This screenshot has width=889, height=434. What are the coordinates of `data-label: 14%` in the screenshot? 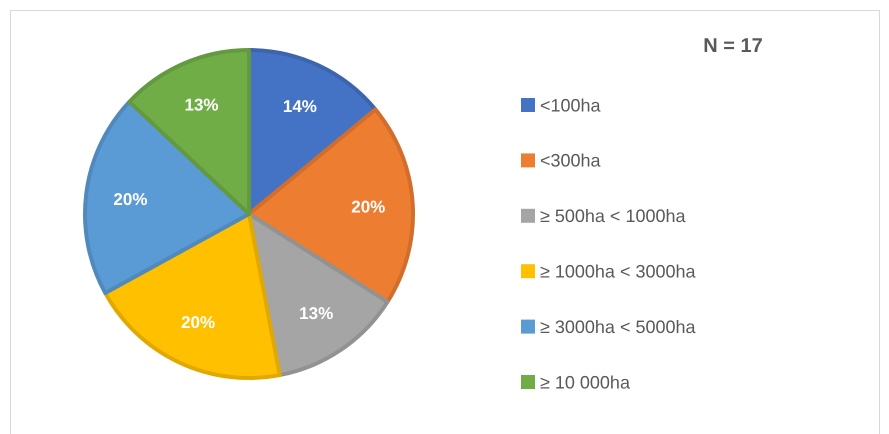 It's located at (299, 106).